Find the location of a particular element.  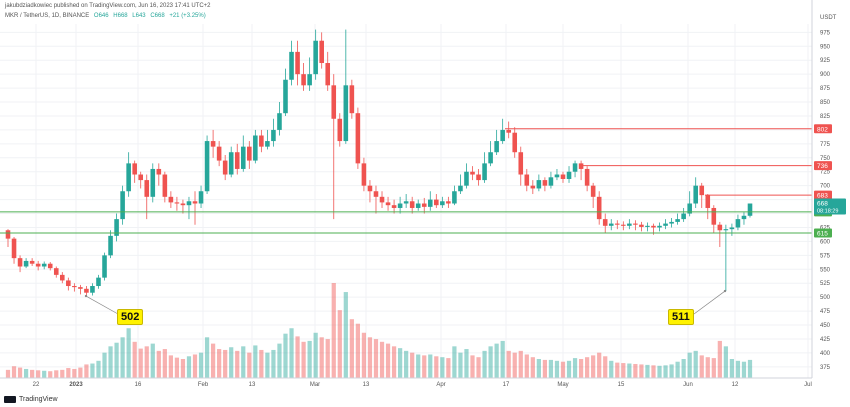

time-tick-label: 22 is located at coordinates (36, 385).